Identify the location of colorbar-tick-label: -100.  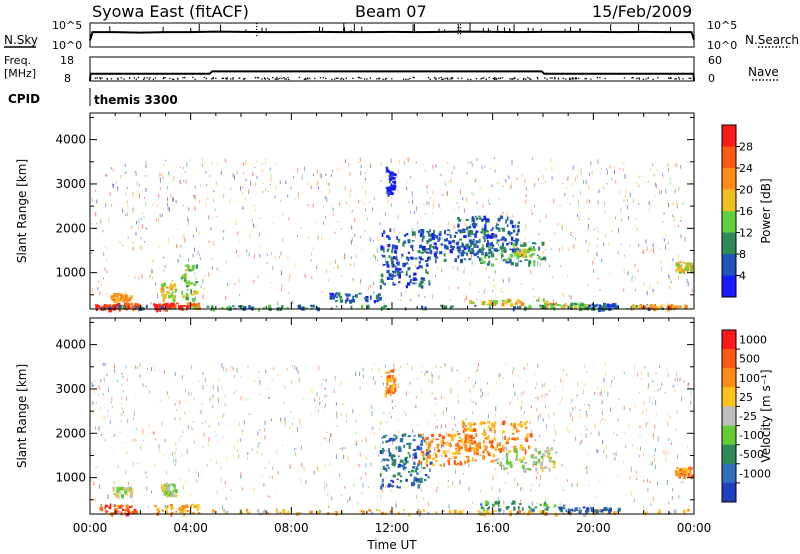
(751, 435).